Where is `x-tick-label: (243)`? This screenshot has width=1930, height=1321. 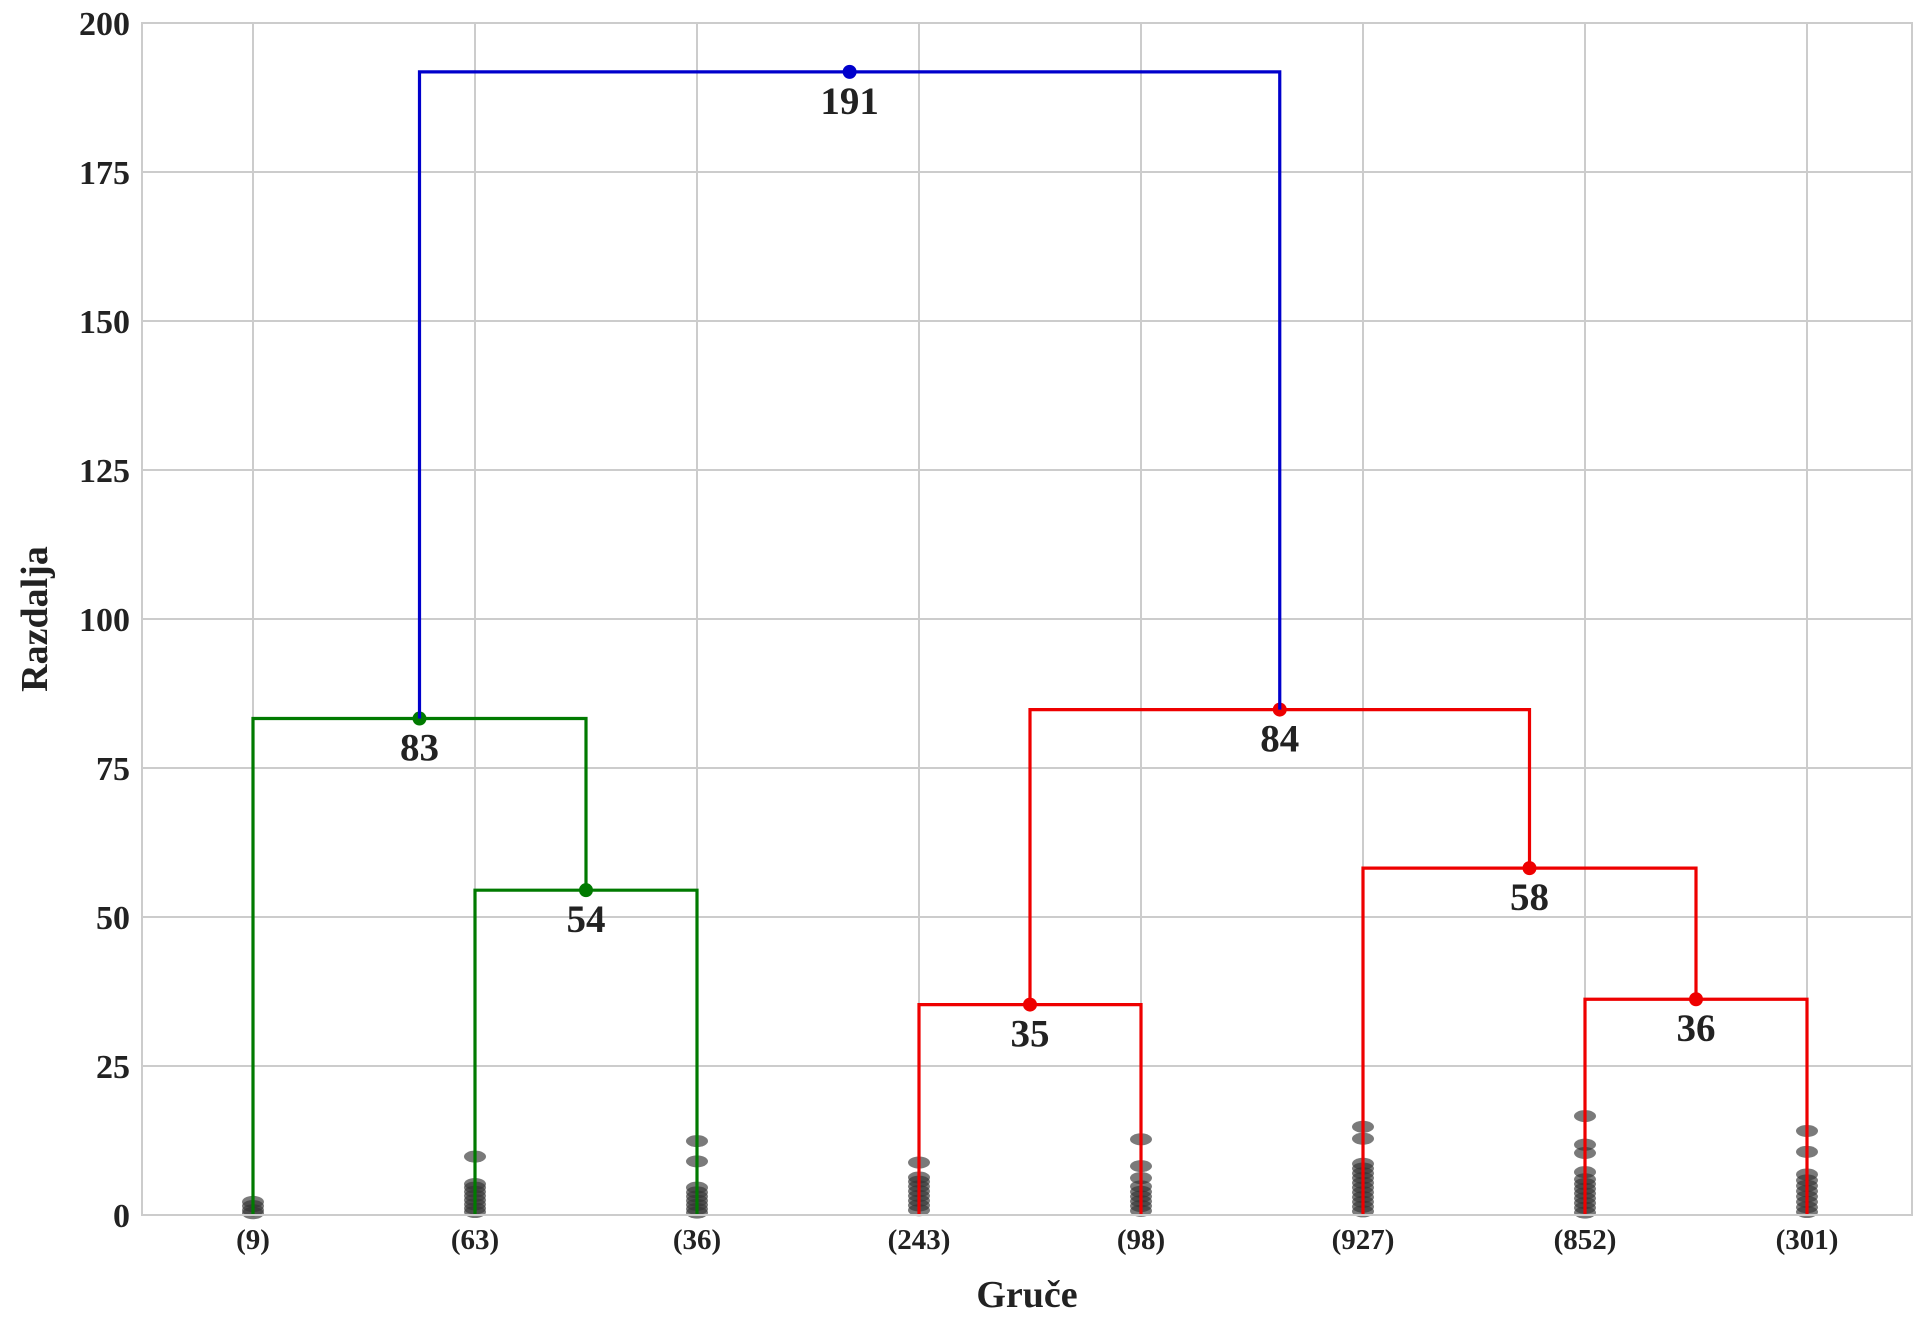 x-tick-label: (243) is located at coordinates (919, 1240).